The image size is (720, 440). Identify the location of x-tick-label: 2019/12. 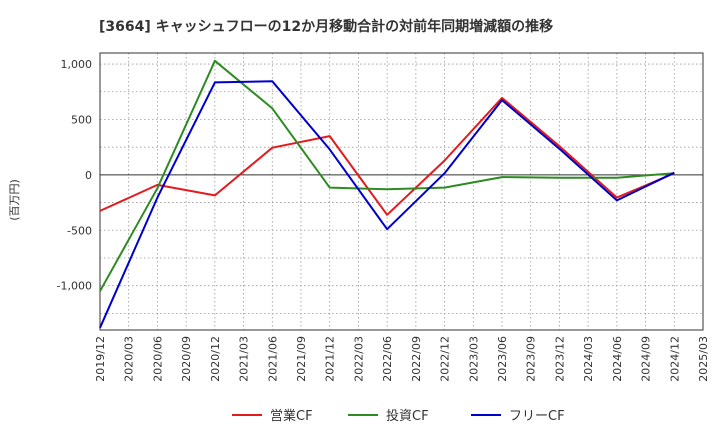
(100, 359).